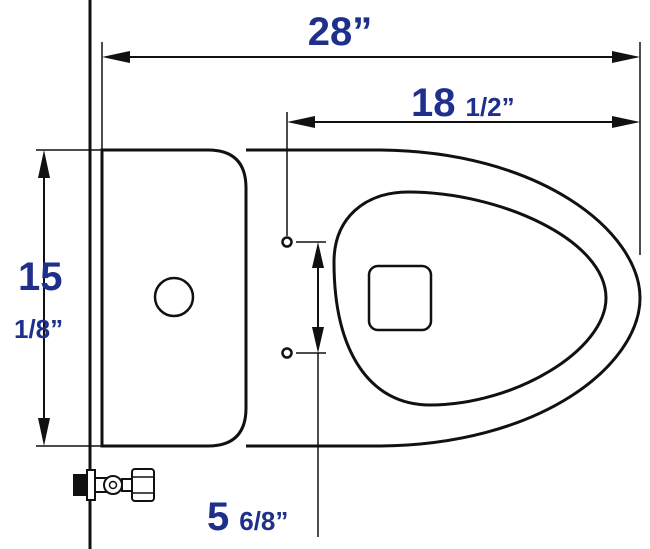 This screenshot has height=549, width=650. I want to click on toilet-tank, so click(174, 298).